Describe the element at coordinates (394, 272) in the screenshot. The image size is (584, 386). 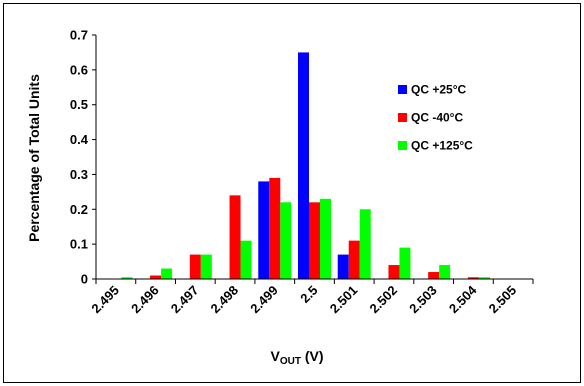
I see `bar-2-2.502` at that location.